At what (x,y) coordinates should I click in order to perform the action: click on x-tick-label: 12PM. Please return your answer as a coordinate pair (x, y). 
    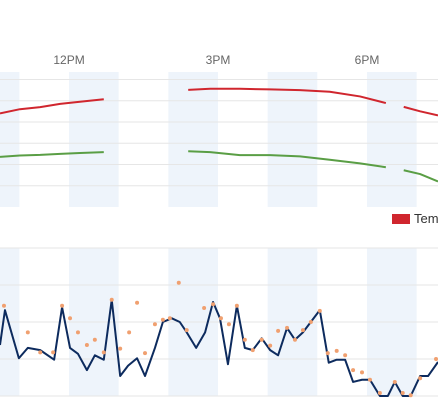
    Looking at the image, I should click on (68, 60).